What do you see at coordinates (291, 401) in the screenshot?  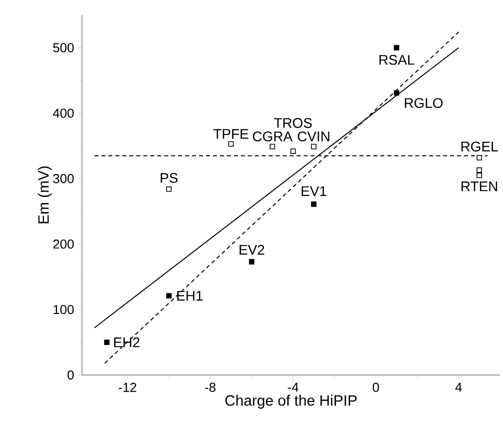 I see `x-axis-title: Charge of the HiPIP` at bounding box center [291, 401].